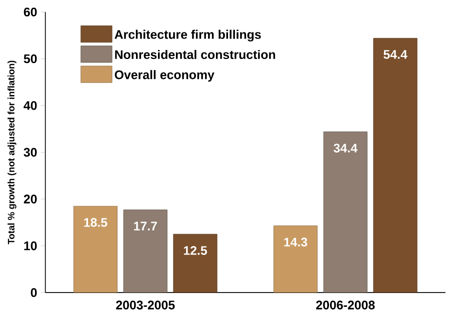 The height and width of the screenshot is (317, 450). I want to click on legend-label: Architecture firm billings, so click(187, 36).